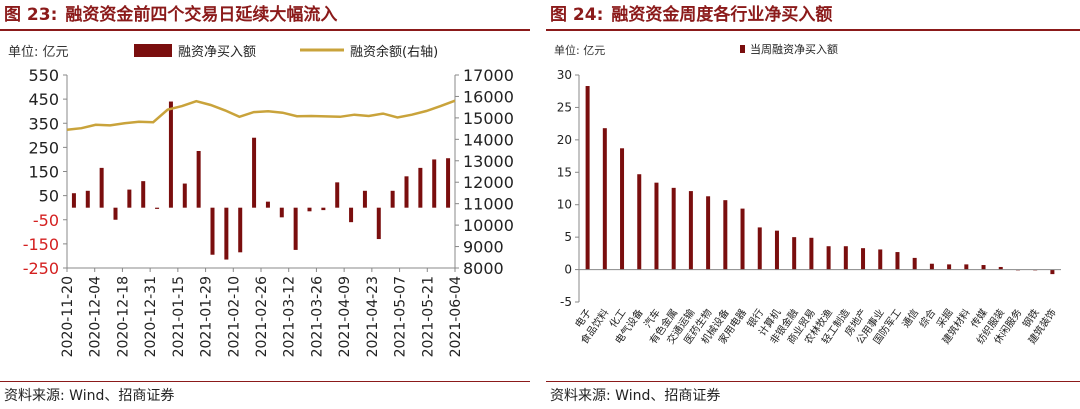 This screenshot has height=409, width=1080. I want to click on x-tick-label: 2021-06-04, so click(456, 316).